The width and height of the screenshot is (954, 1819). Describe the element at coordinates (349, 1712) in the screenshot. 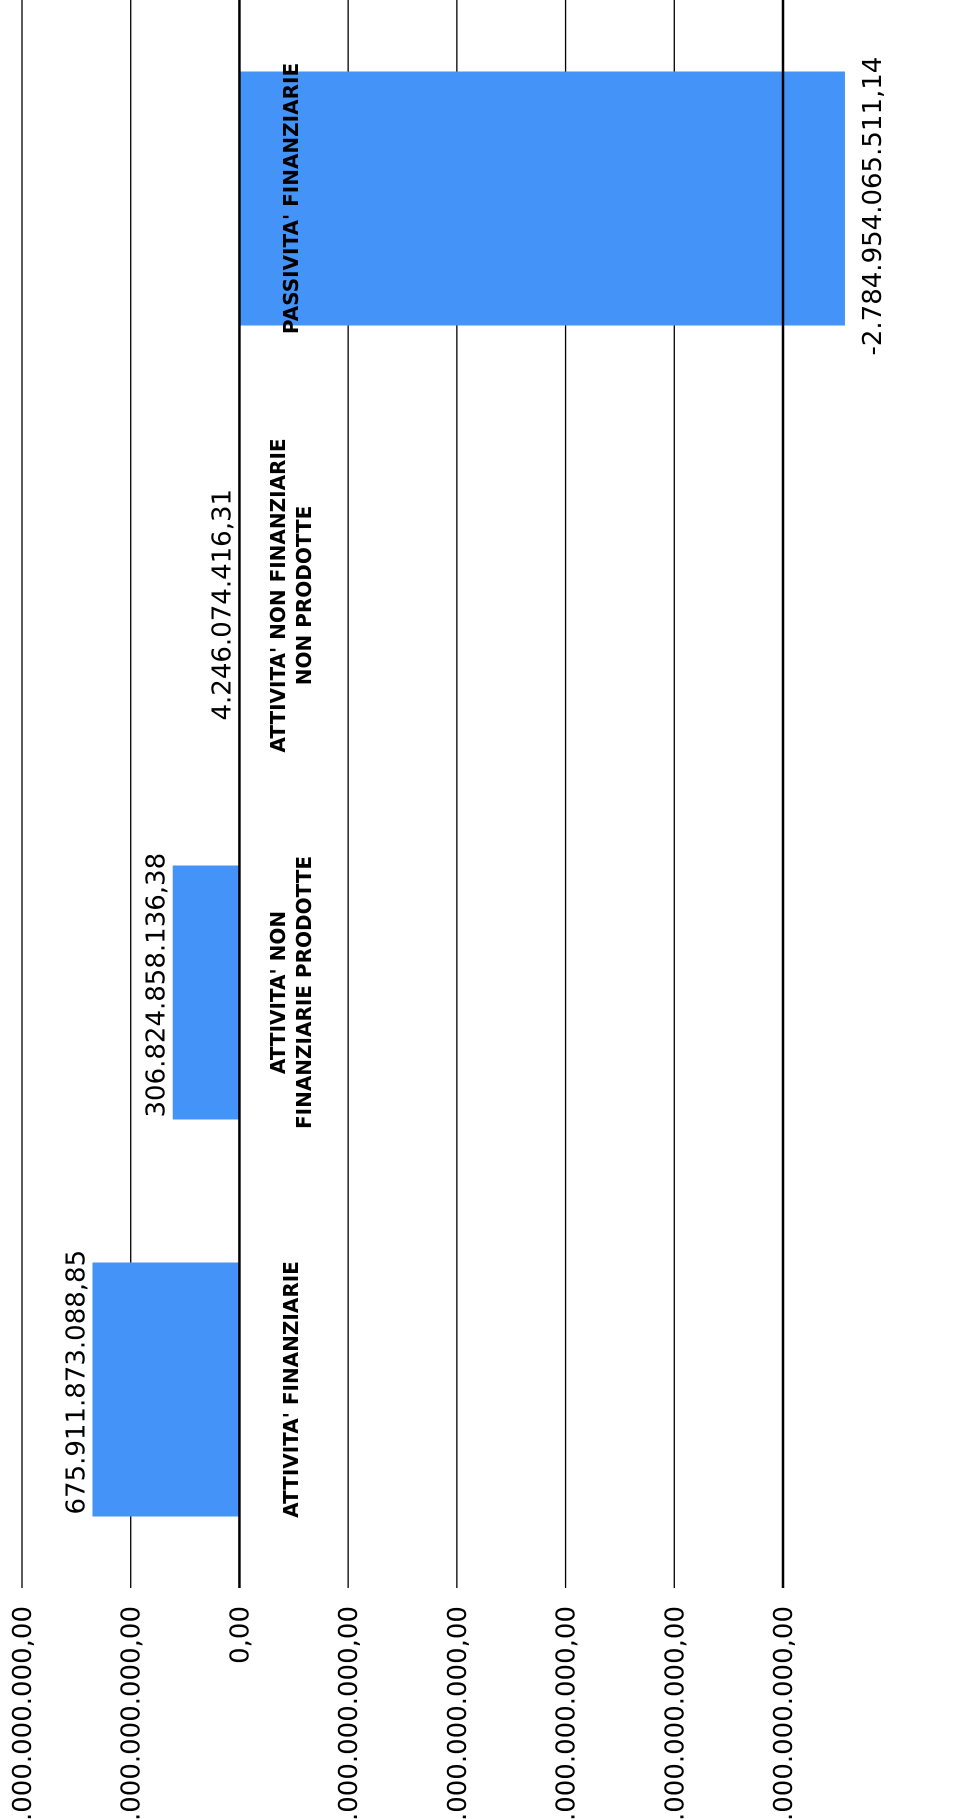

I see `tick-label: -500.000.000.000,00` at that location.